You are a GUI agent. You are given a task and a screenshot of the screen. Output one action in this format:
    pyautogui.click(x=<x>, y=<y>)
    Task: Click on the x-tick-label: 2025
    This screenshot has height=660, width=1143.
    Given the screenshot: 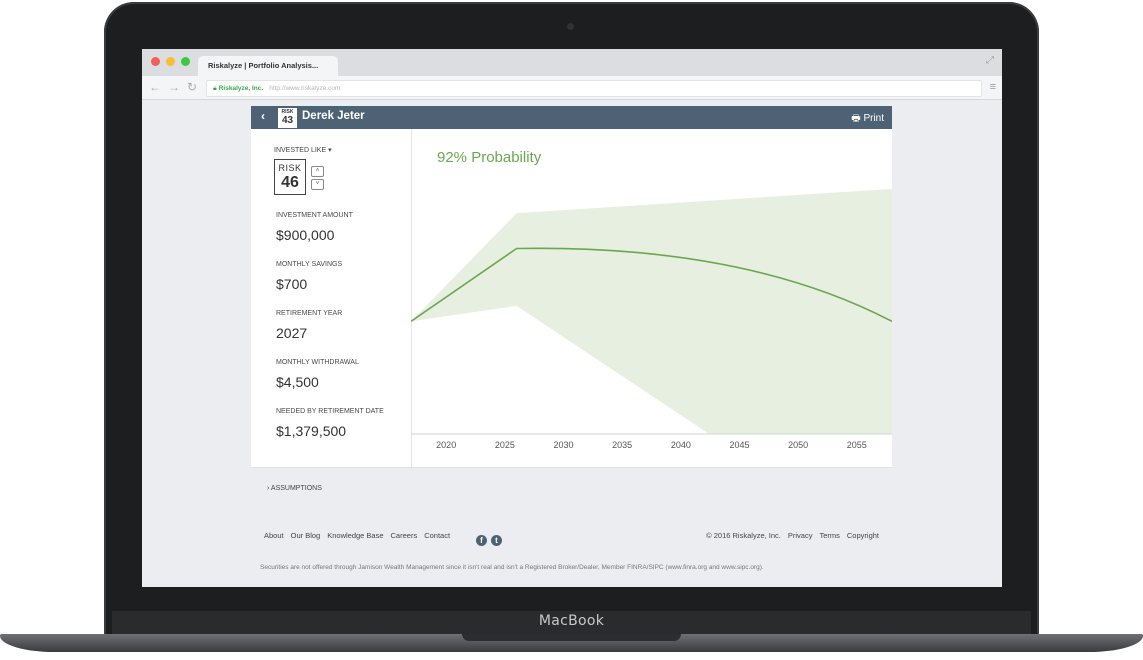 What is the action you would take?
    pyautogui.click(x=505, y=445)
    